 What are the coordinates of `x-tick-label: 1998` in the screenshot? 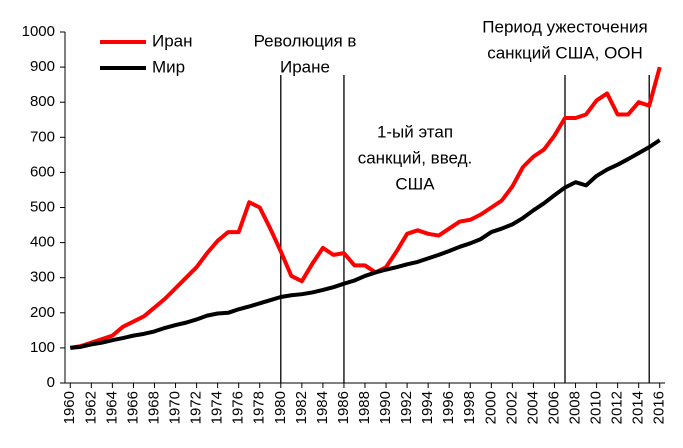 It's located at (469, 407).